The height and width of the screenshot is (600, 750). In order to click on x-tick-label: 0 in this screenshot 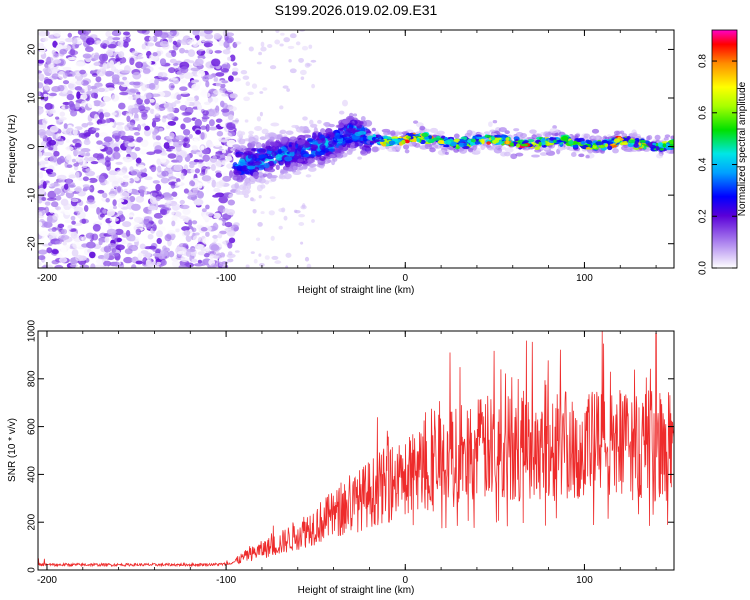, I will do `click(405, 580)`.